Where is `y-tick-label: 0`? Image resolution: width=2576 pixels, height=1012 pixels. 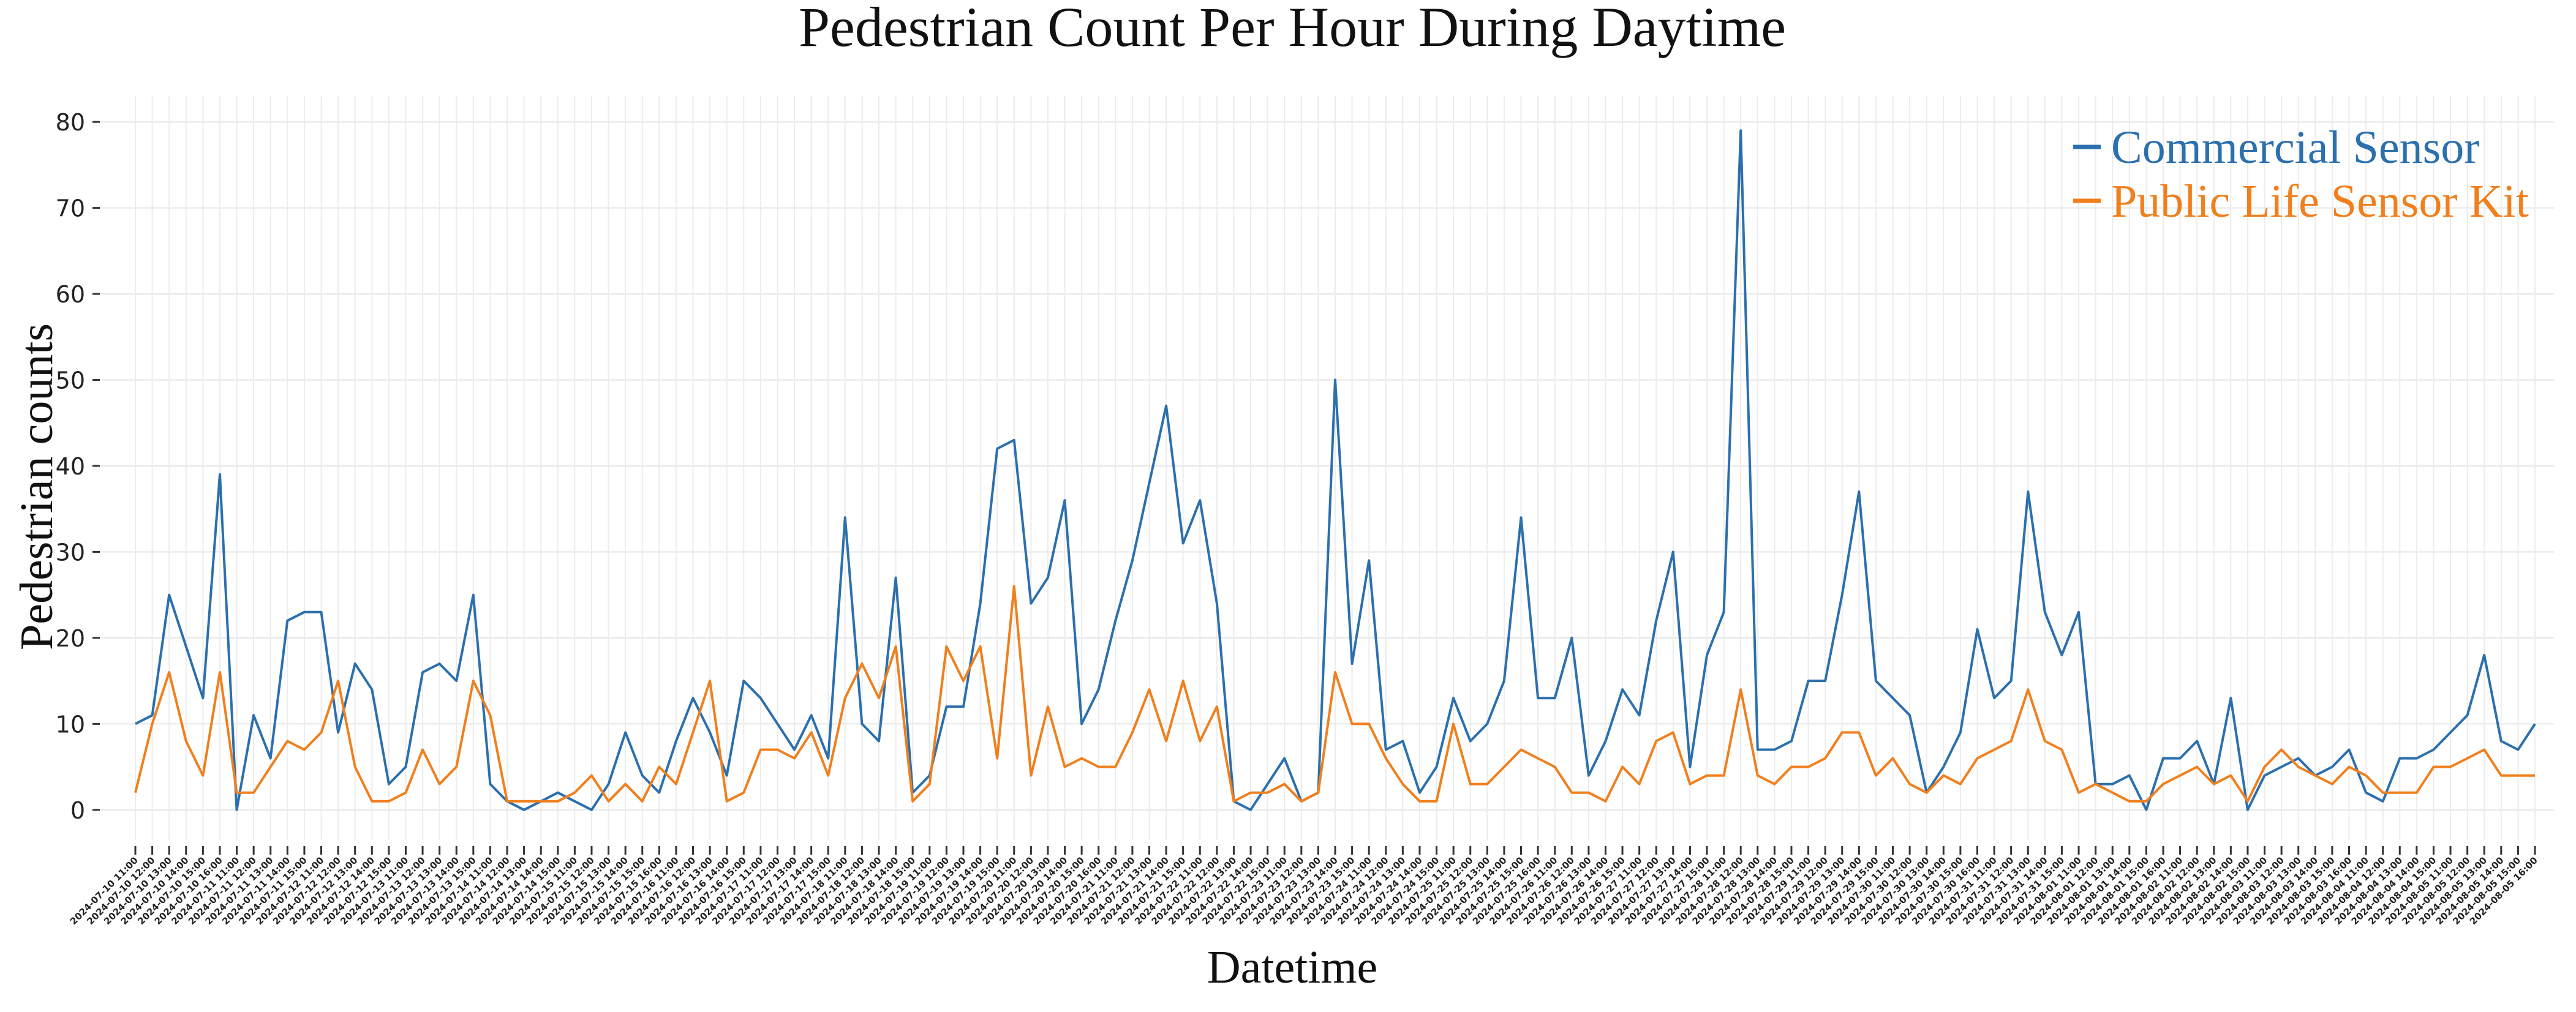 y-tick-label: 0 is located at coordinates (77, 810).